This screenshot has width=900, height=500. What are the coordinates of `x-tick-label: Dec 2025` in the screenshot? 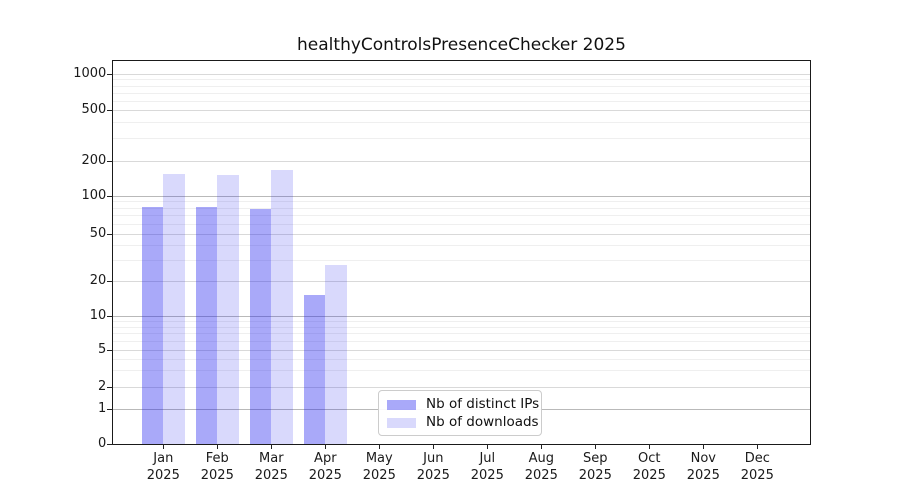 It's located at (757, 467).